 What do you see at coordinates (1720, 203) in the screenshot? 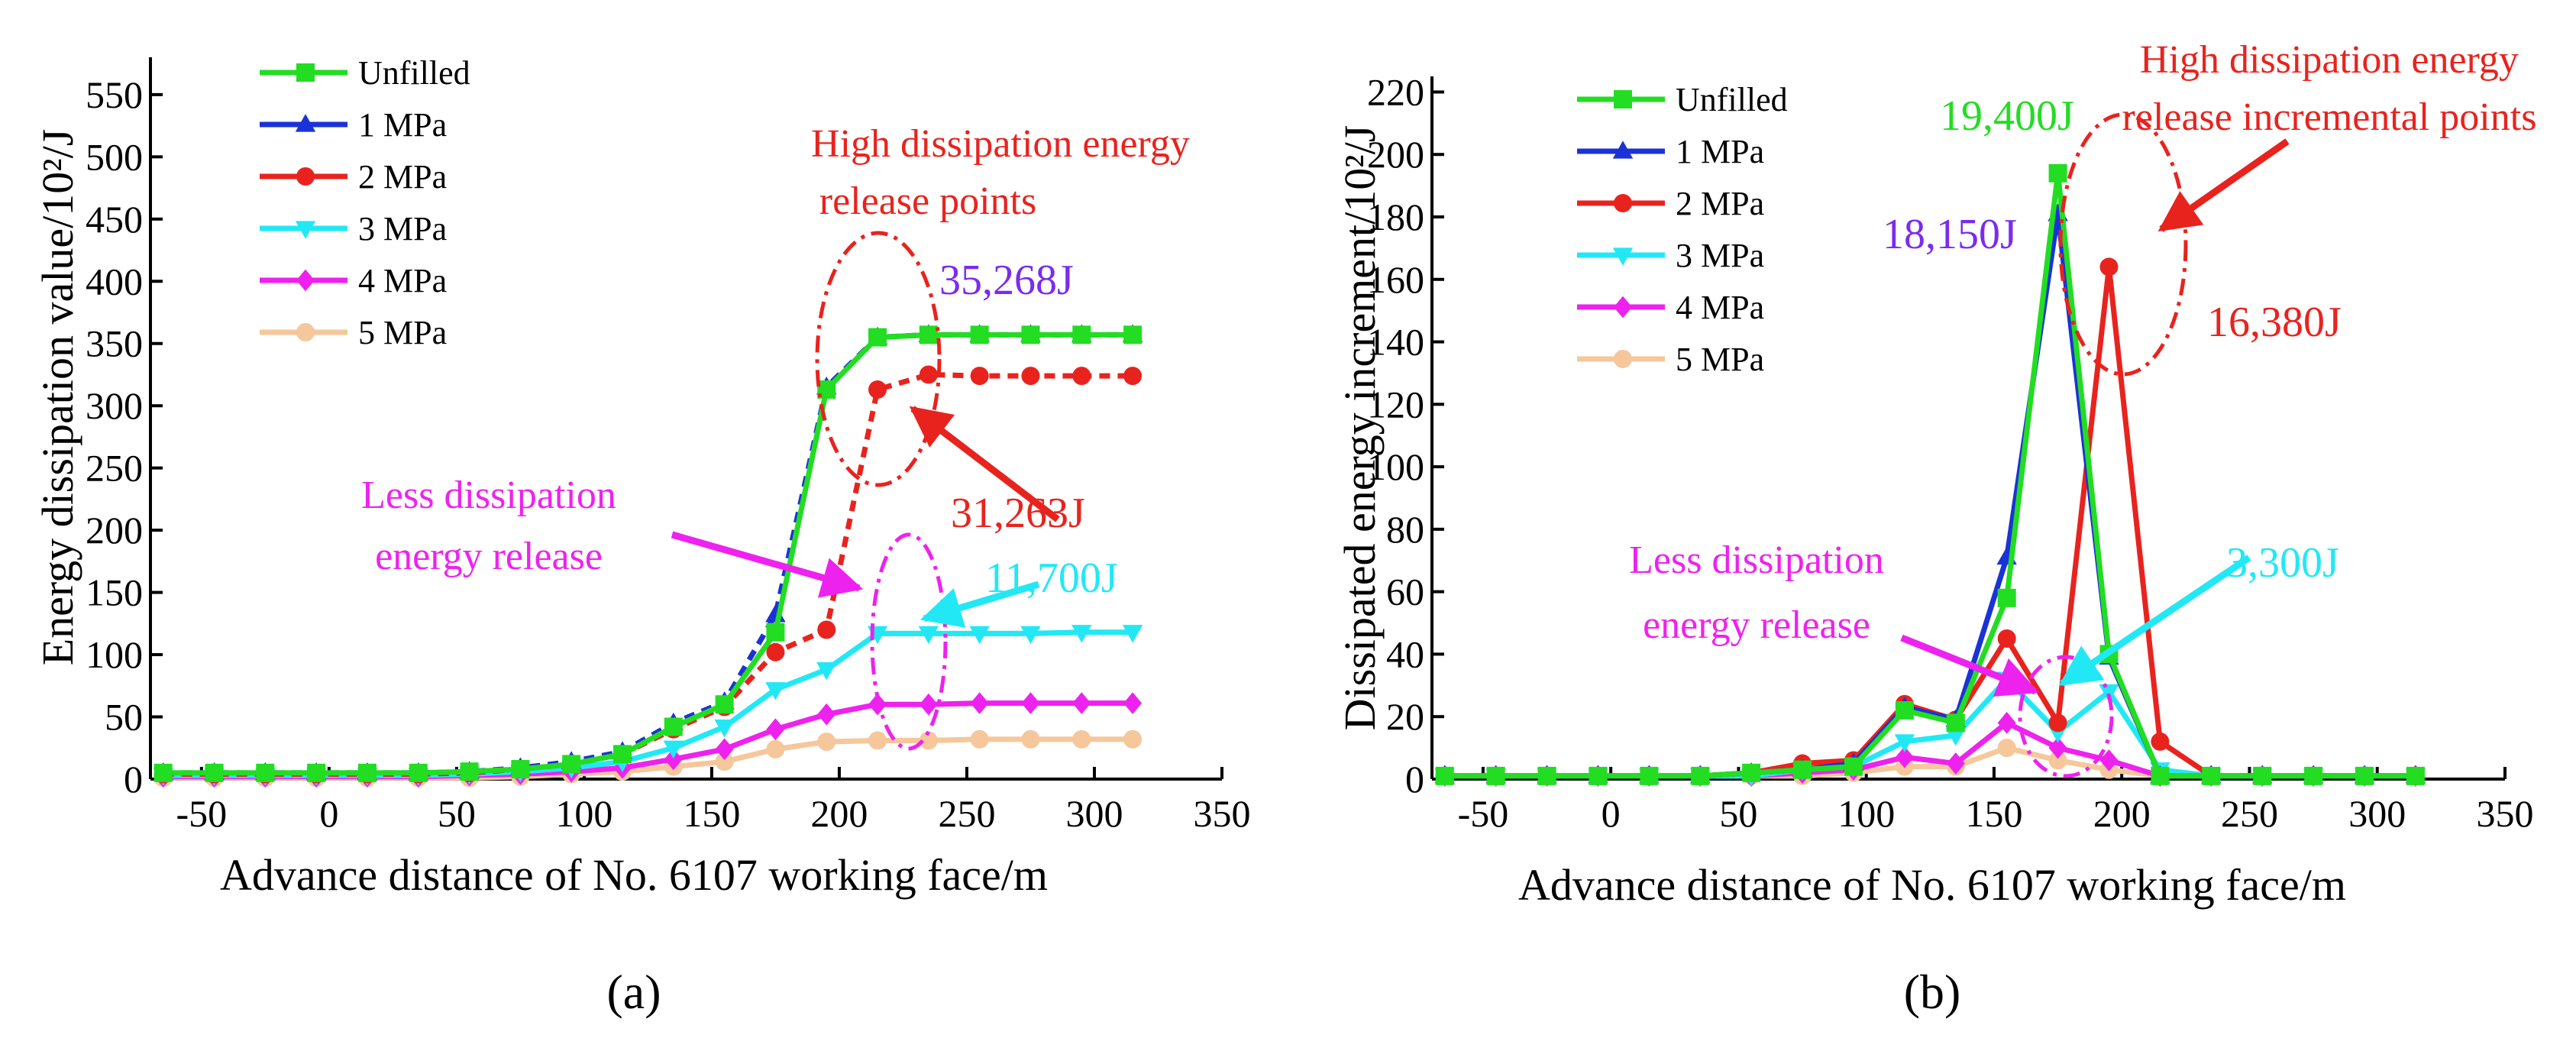
I see `legend-label: 2 MPa` at bounding box center [1720, 203].